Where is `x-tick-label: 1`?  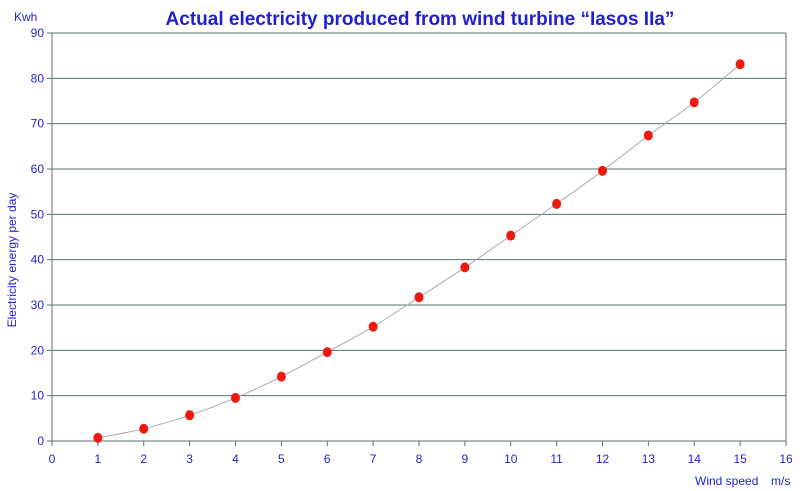 x-tick-label: 1 is located at coordinates (98, 459).